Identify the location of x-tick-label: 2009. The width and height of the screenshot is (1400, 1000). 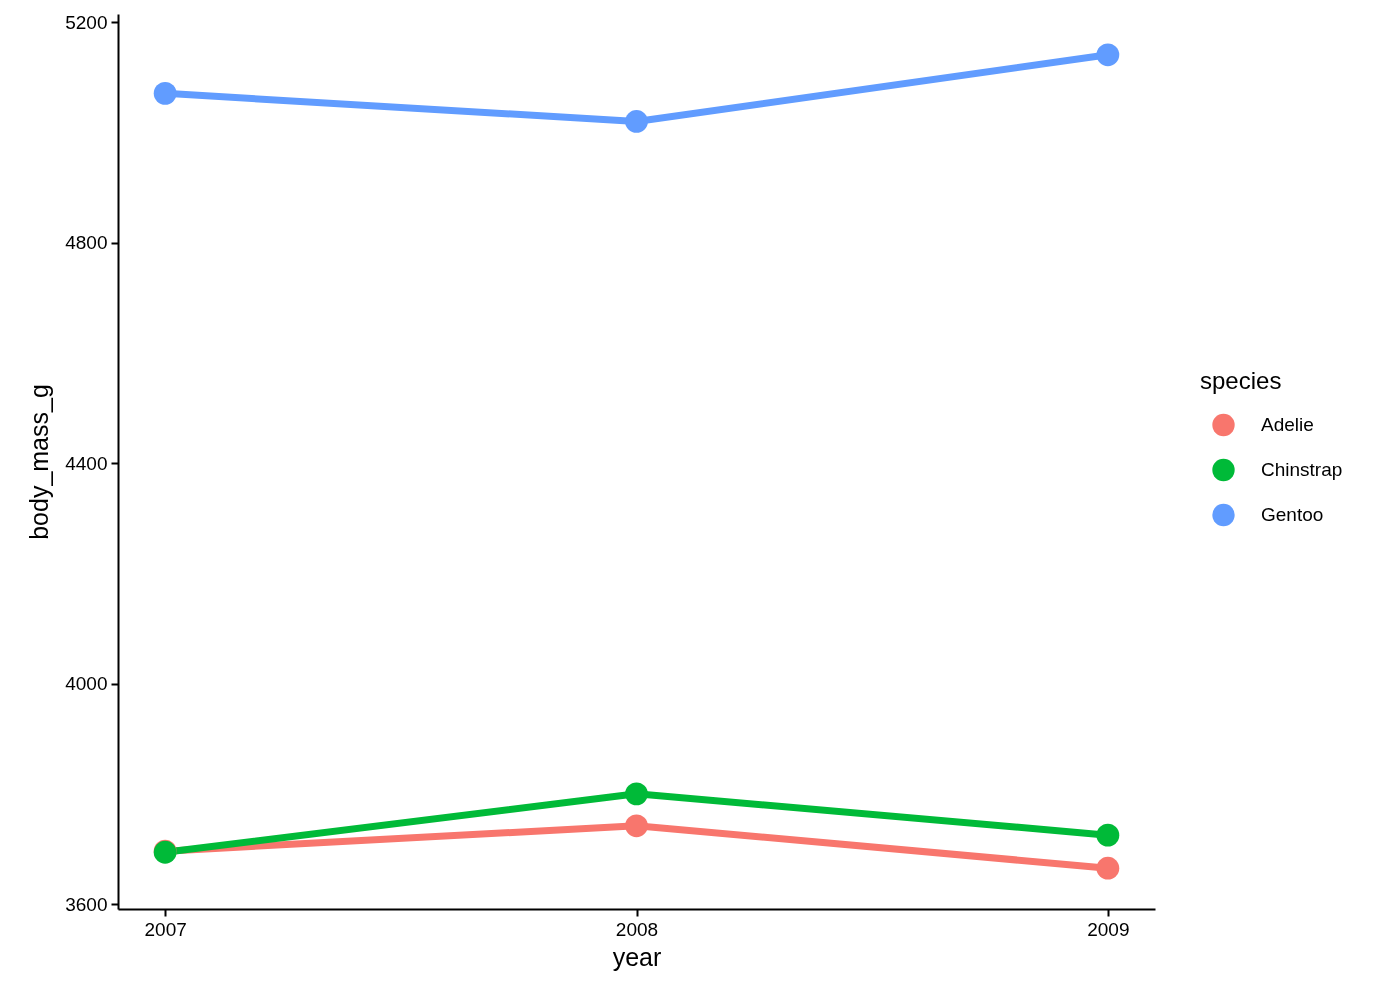
(1108, 929).